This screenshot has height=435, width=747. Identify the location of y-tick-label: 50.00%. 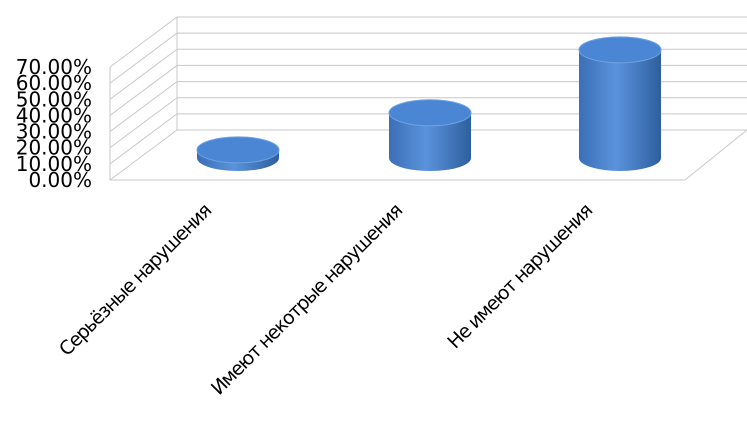
(54, 99).